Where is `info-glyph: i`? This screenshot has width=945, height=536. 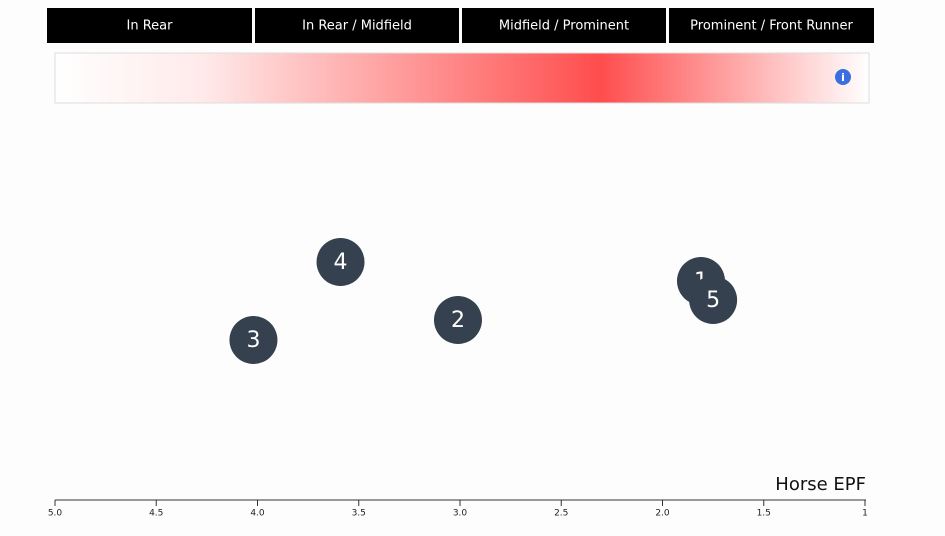 info-glyph: i is located at coordinates (843, 77).